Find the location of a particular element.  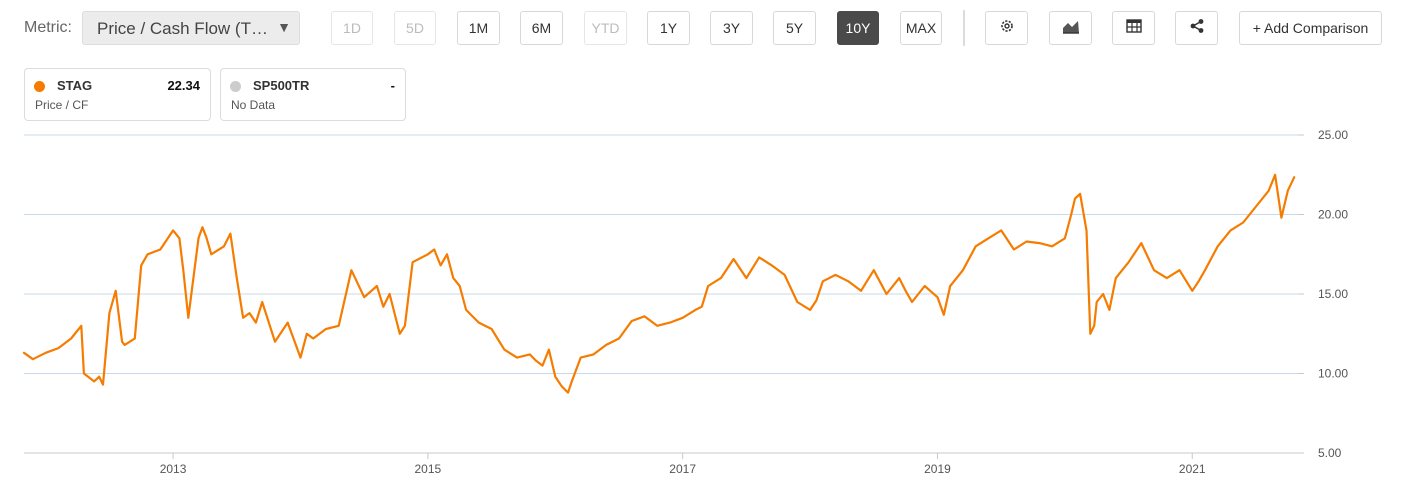

add-comparison-button: + Add Comparison is located at coordinates (1310, 28).